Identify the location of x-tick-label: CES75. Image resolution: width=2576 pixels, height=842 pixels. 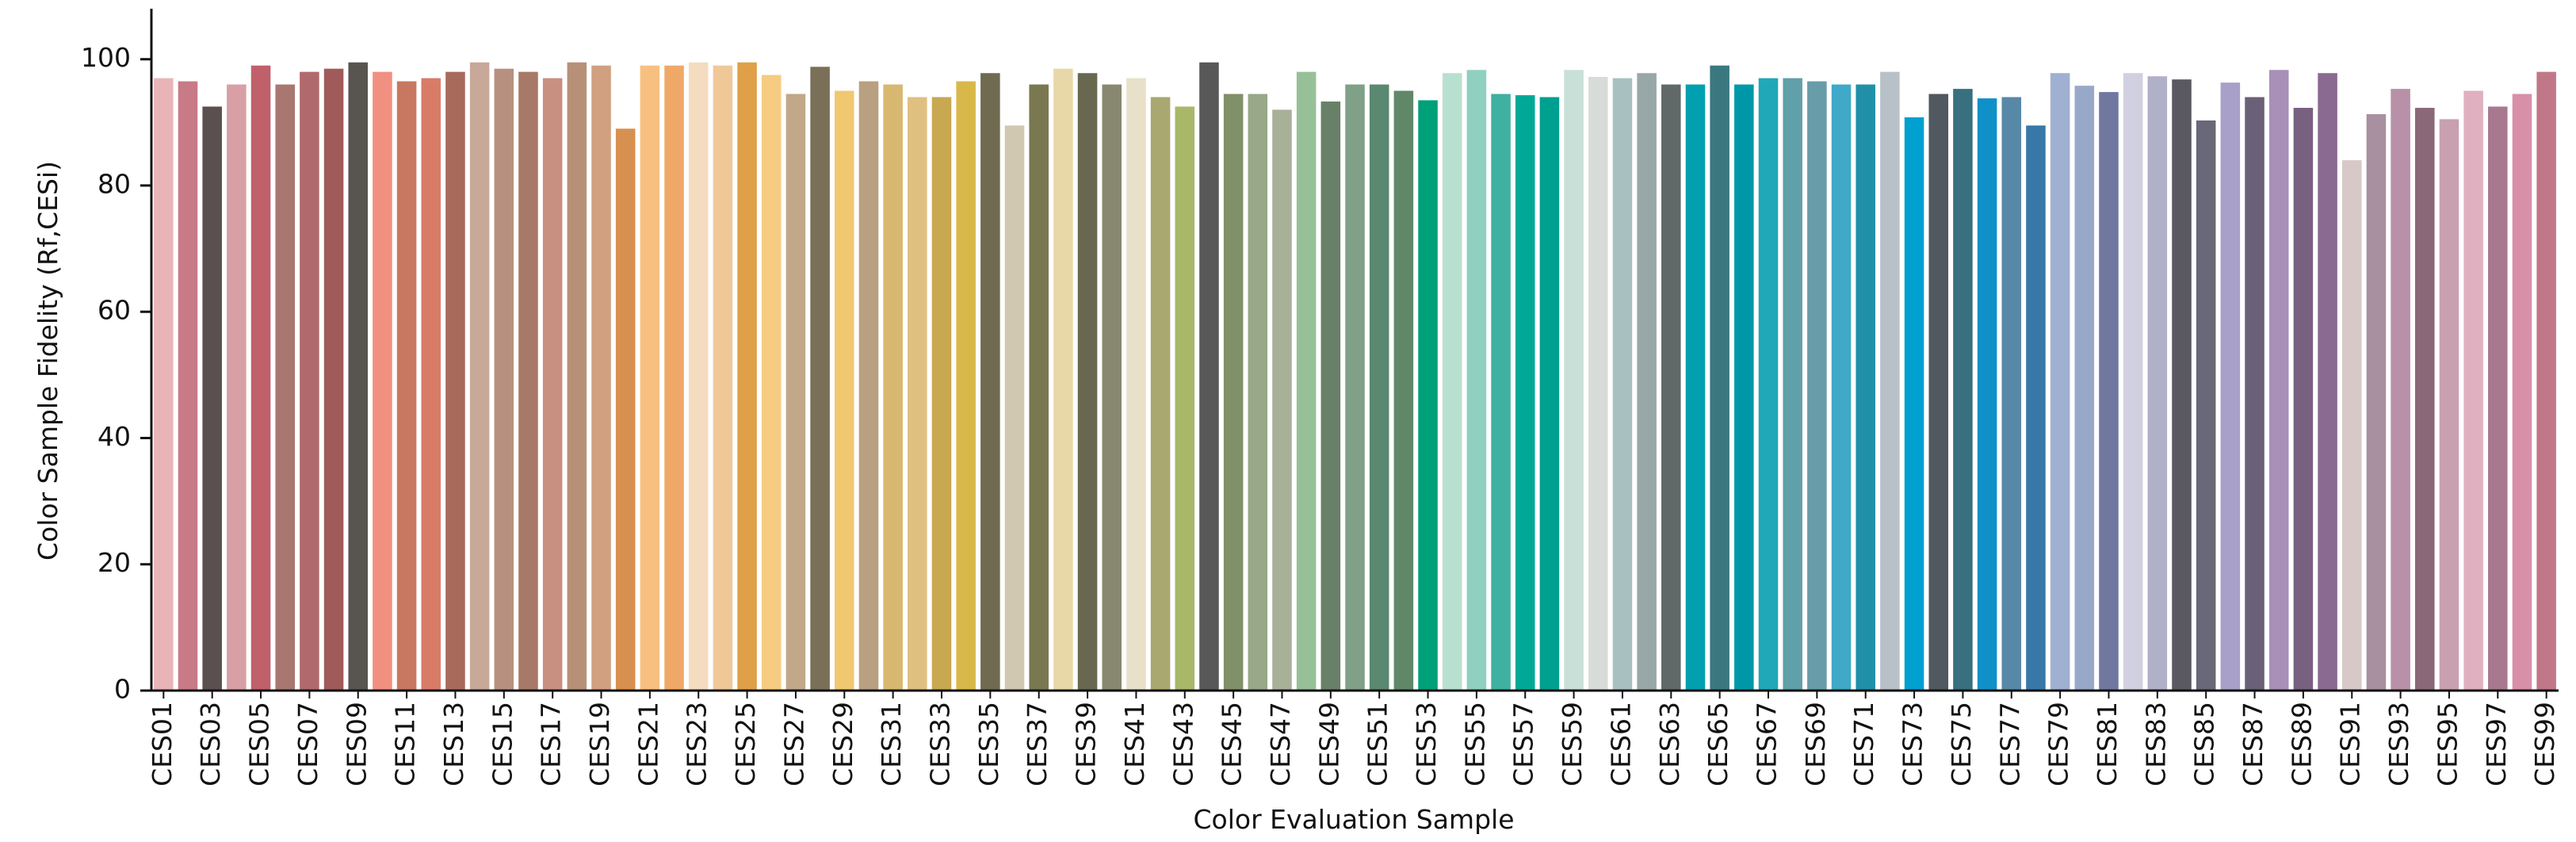
(1961, 744).